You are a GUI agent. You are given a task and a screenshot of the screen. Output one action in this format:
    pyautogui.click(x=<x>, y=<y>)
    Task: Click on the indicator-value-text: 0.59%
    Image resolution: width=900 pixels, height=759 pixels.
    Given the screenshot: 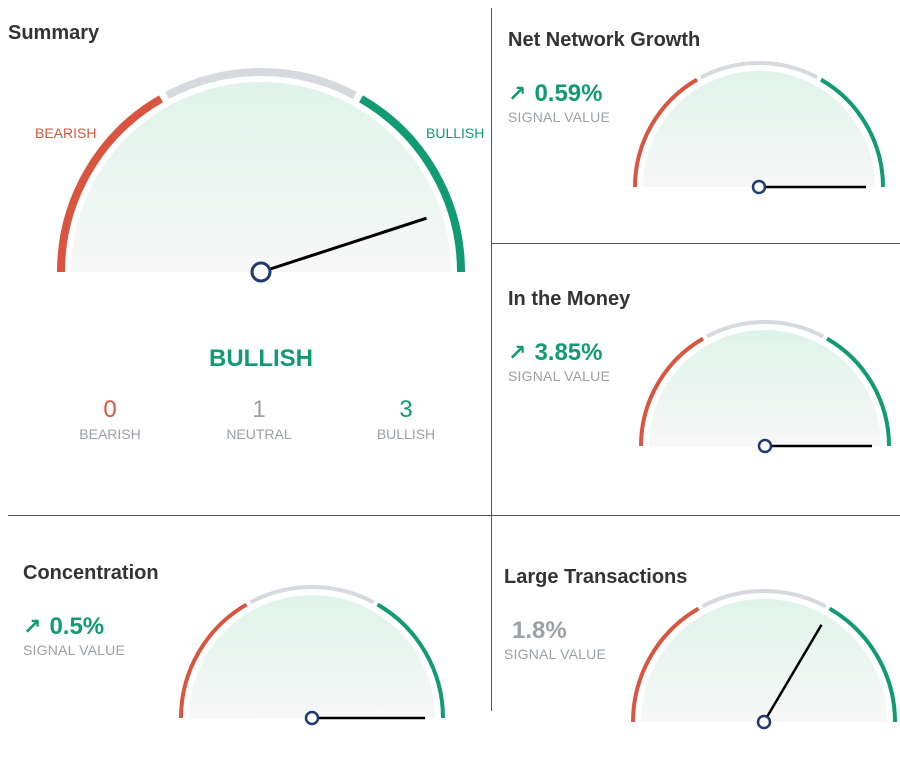 What is the action you would take?
    pyautogui.click(x=568, y=93)
    